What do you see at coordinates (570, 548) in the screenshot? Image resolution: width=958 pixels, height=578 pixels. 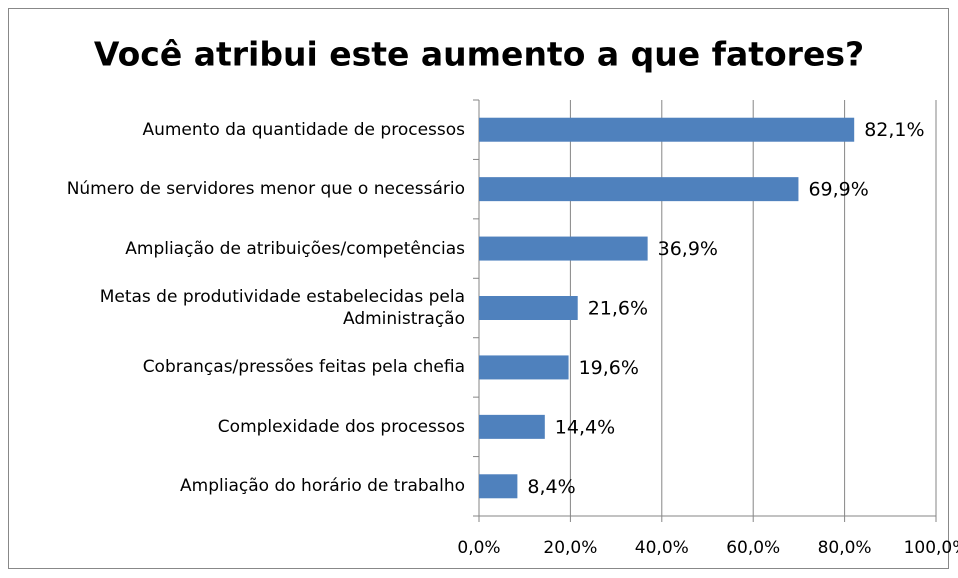 I see `x-tick-label: 20,0%` at bounding box center [570, 548].